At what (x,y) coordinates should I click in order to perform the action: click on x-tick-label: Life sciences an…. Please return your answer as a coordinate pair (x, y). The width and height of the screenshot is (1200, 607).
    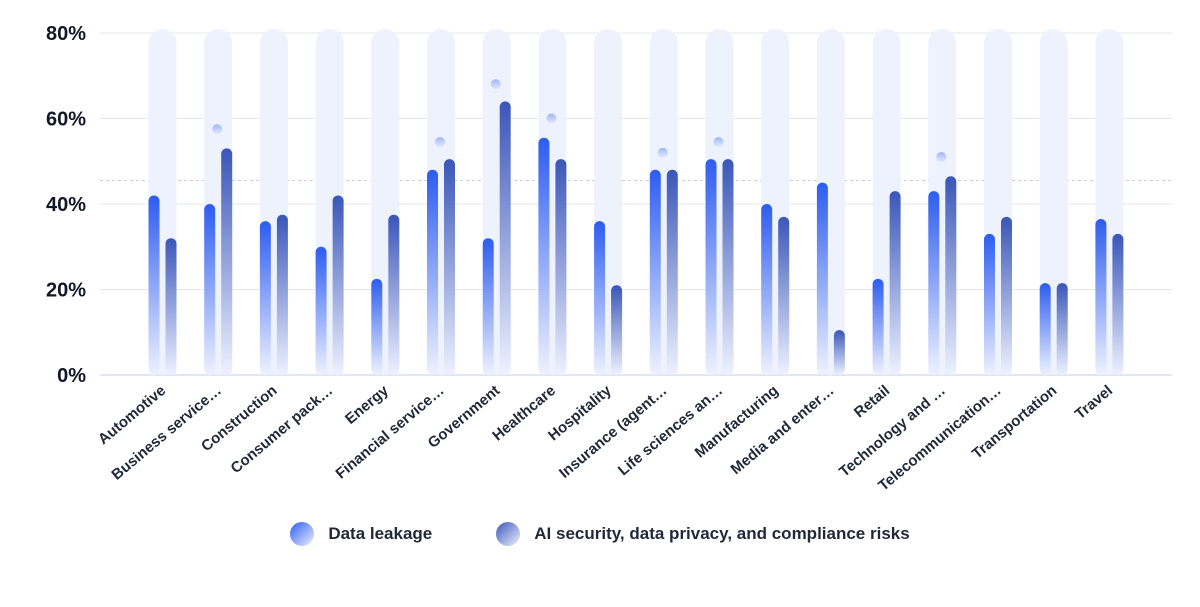
    Looking at the image, I should click on (670, 430).